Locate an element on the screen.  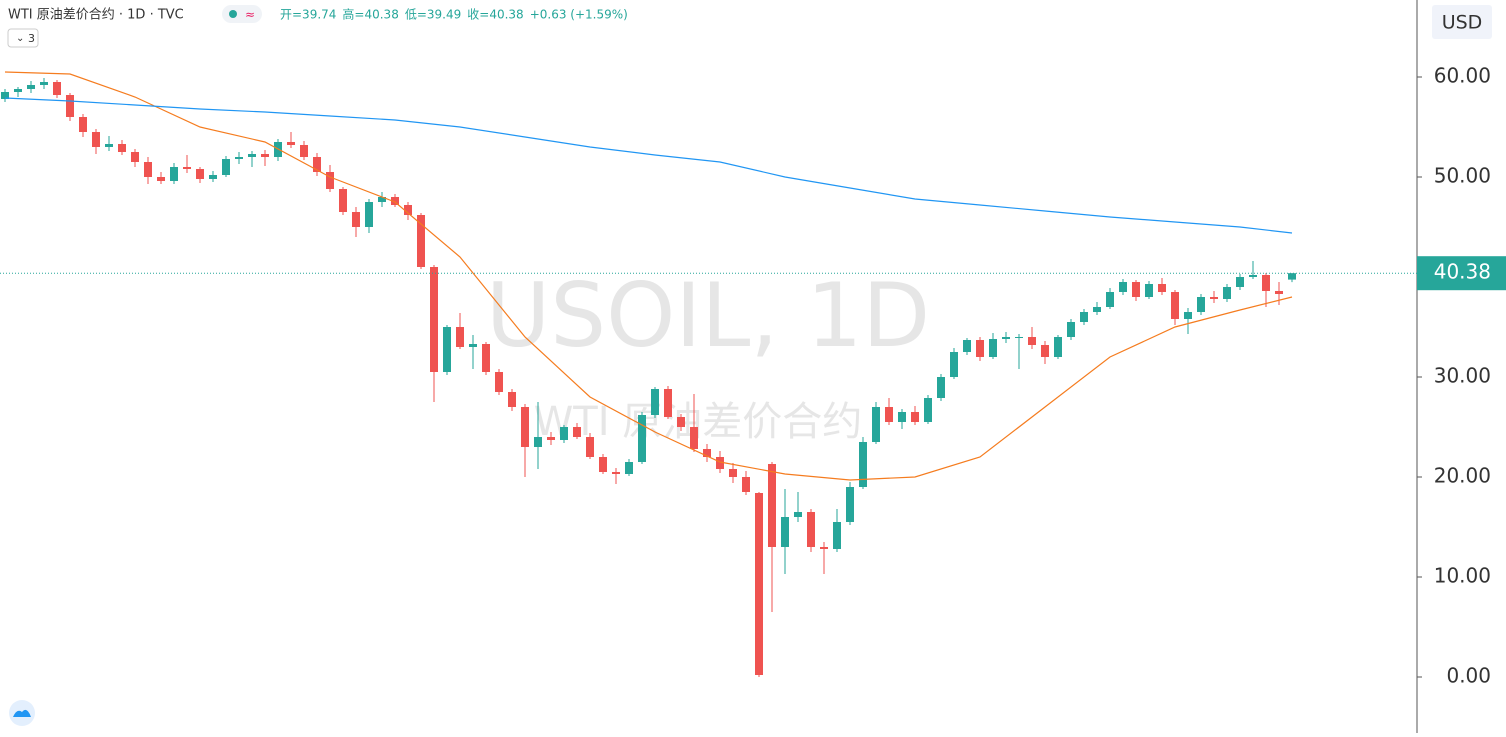
y-tick-label: 50.00 is located at coordinates (1462, 176).